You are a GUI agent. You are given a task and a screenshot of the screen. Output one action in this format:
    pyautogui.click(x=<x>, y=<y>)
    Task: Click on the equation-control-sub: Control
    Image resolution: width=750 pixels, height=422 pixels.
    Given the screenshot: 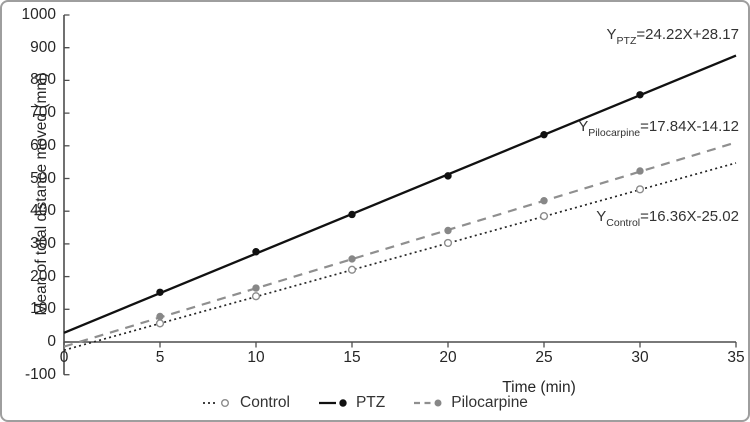 What is the action you would take?
    pyautogui.click(x=623, y=223)
    